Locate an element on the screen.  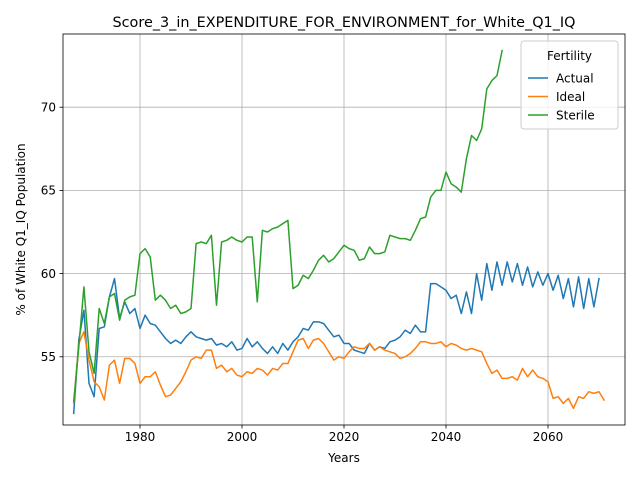
x-tick-label: 2040 is located at coordinates (446, 437).